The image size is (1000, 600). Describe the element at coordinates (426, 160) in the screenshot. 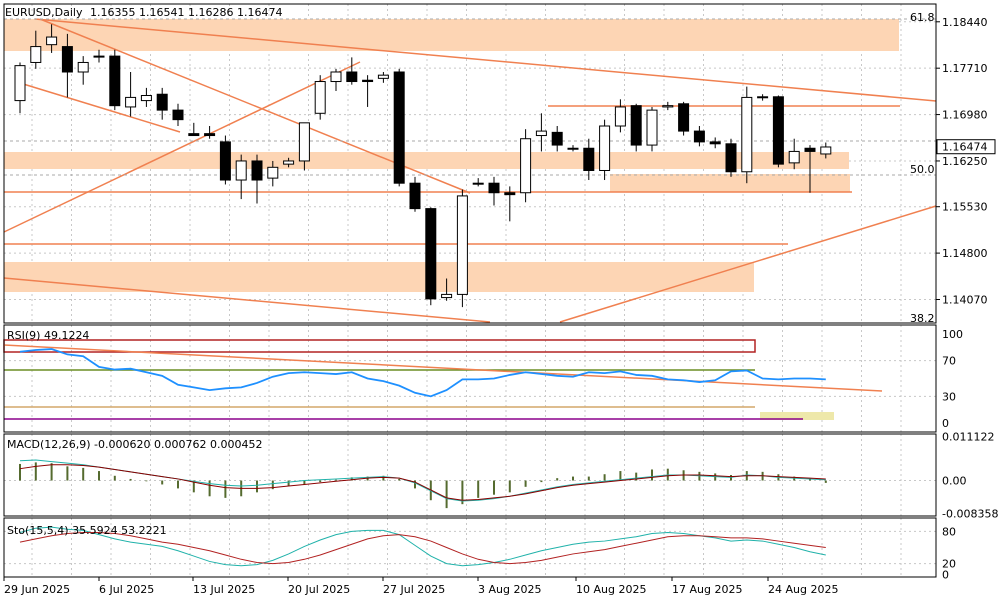

I see `zone-middle` at that location.